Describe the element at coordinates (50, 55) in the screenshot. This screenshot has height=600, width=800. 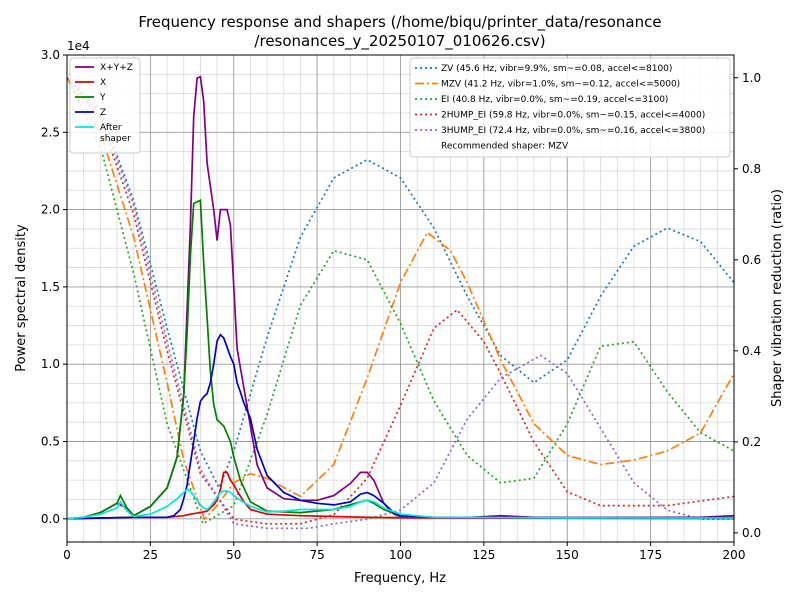
I see `y-tick-label: 3.0` at that location.